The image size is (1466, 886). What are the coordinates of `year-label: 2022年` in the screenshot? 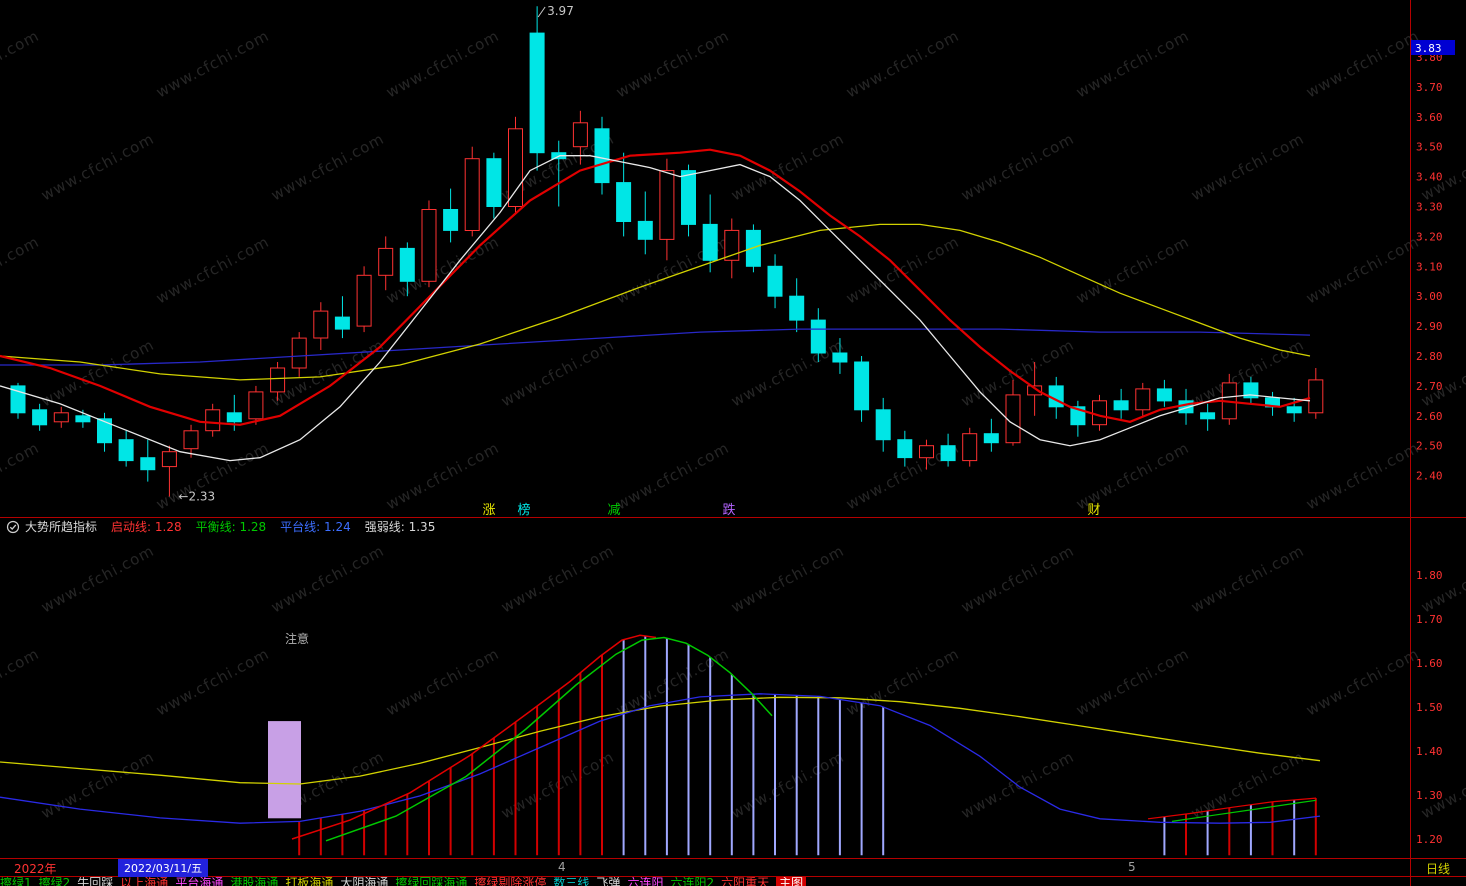 It's located at (35, 869).